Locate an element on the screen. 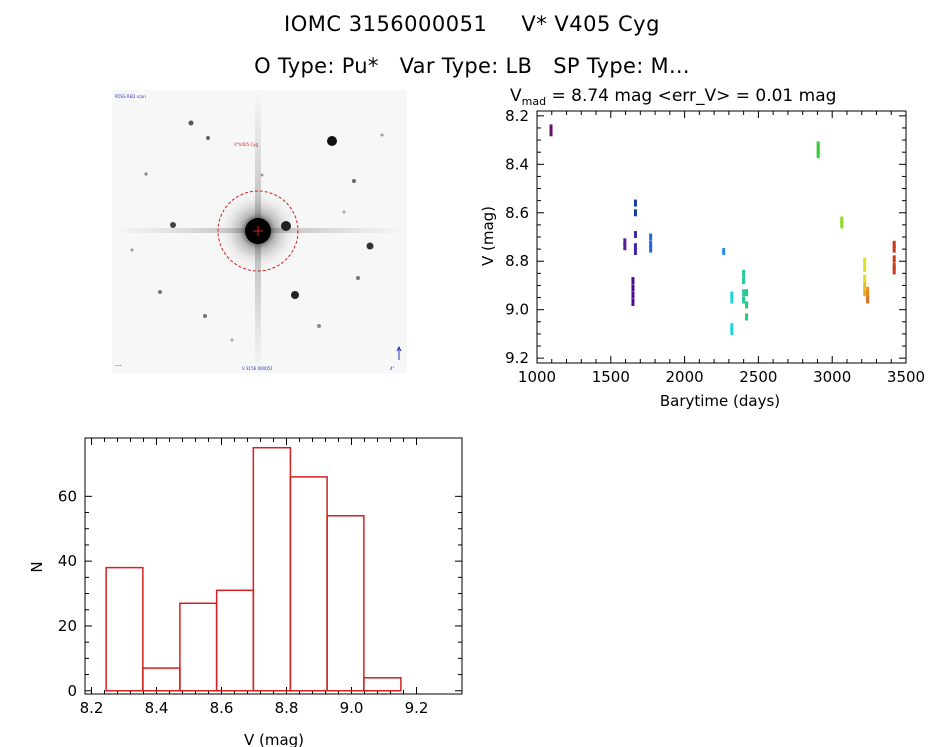 The height and width of the screenshot is (747, 944). lightcurve-x-axis-label: Barytime (days) is located at coordinates (720, 401).